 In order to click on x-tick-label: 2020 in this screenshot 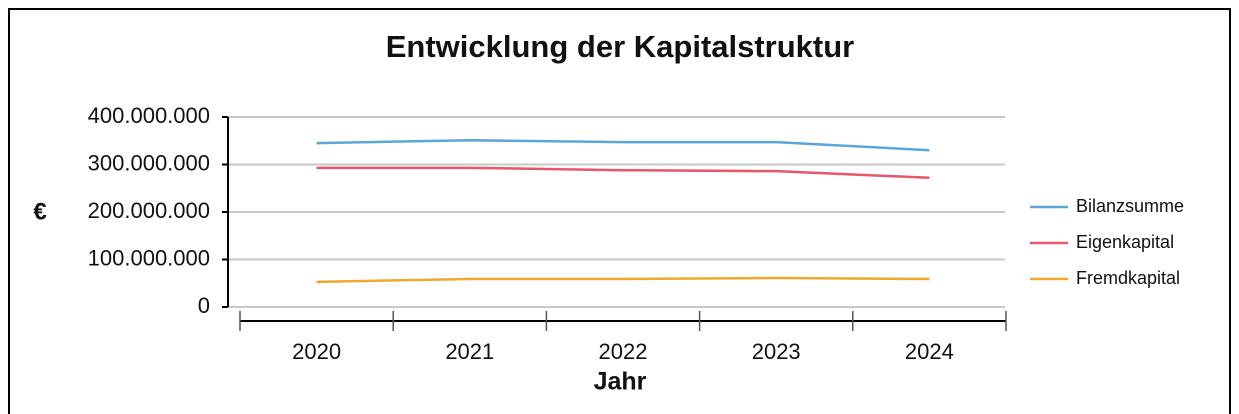, I will do `click(316, 351)`.